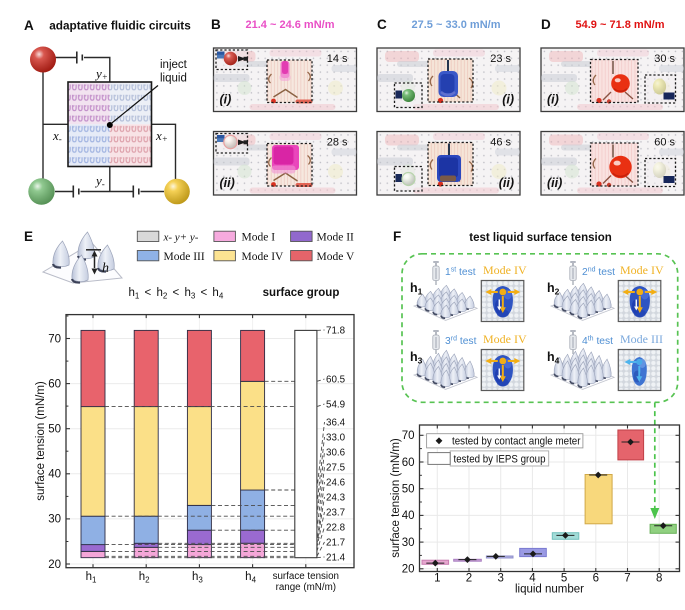  I want to click on svg-text: 14 s, so click(337, 59).